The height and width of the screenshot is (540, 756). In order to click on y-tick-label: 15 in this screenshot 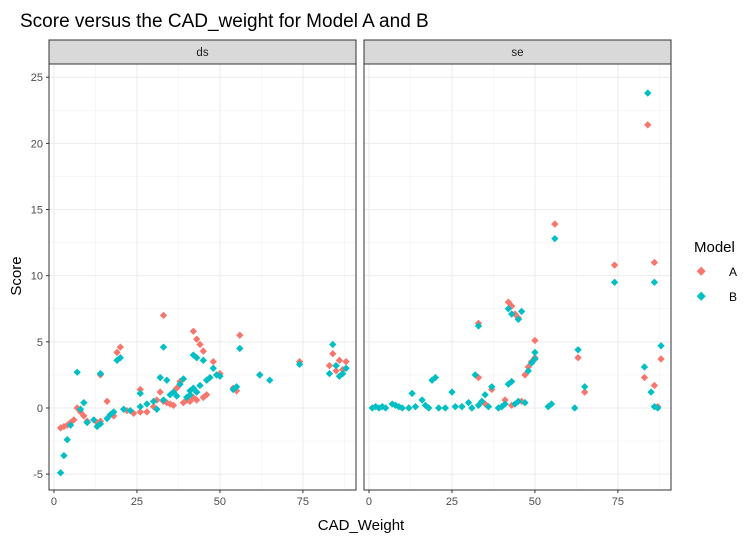, I will do `click(37, 211)`.